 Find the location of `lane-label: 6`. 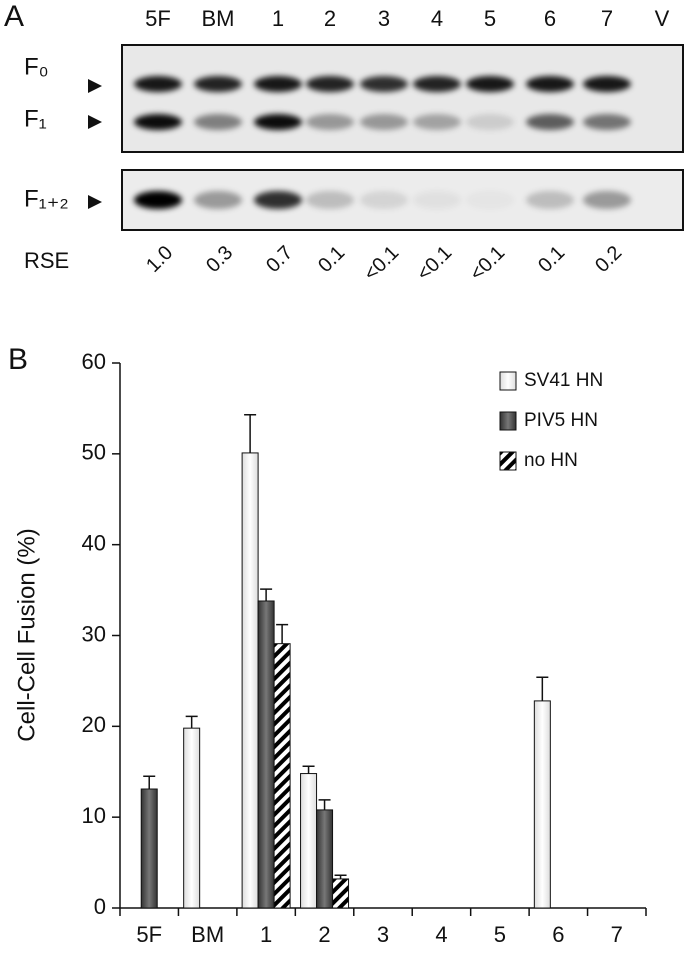

lane-label: 6 is located at coordinates (550, 18).